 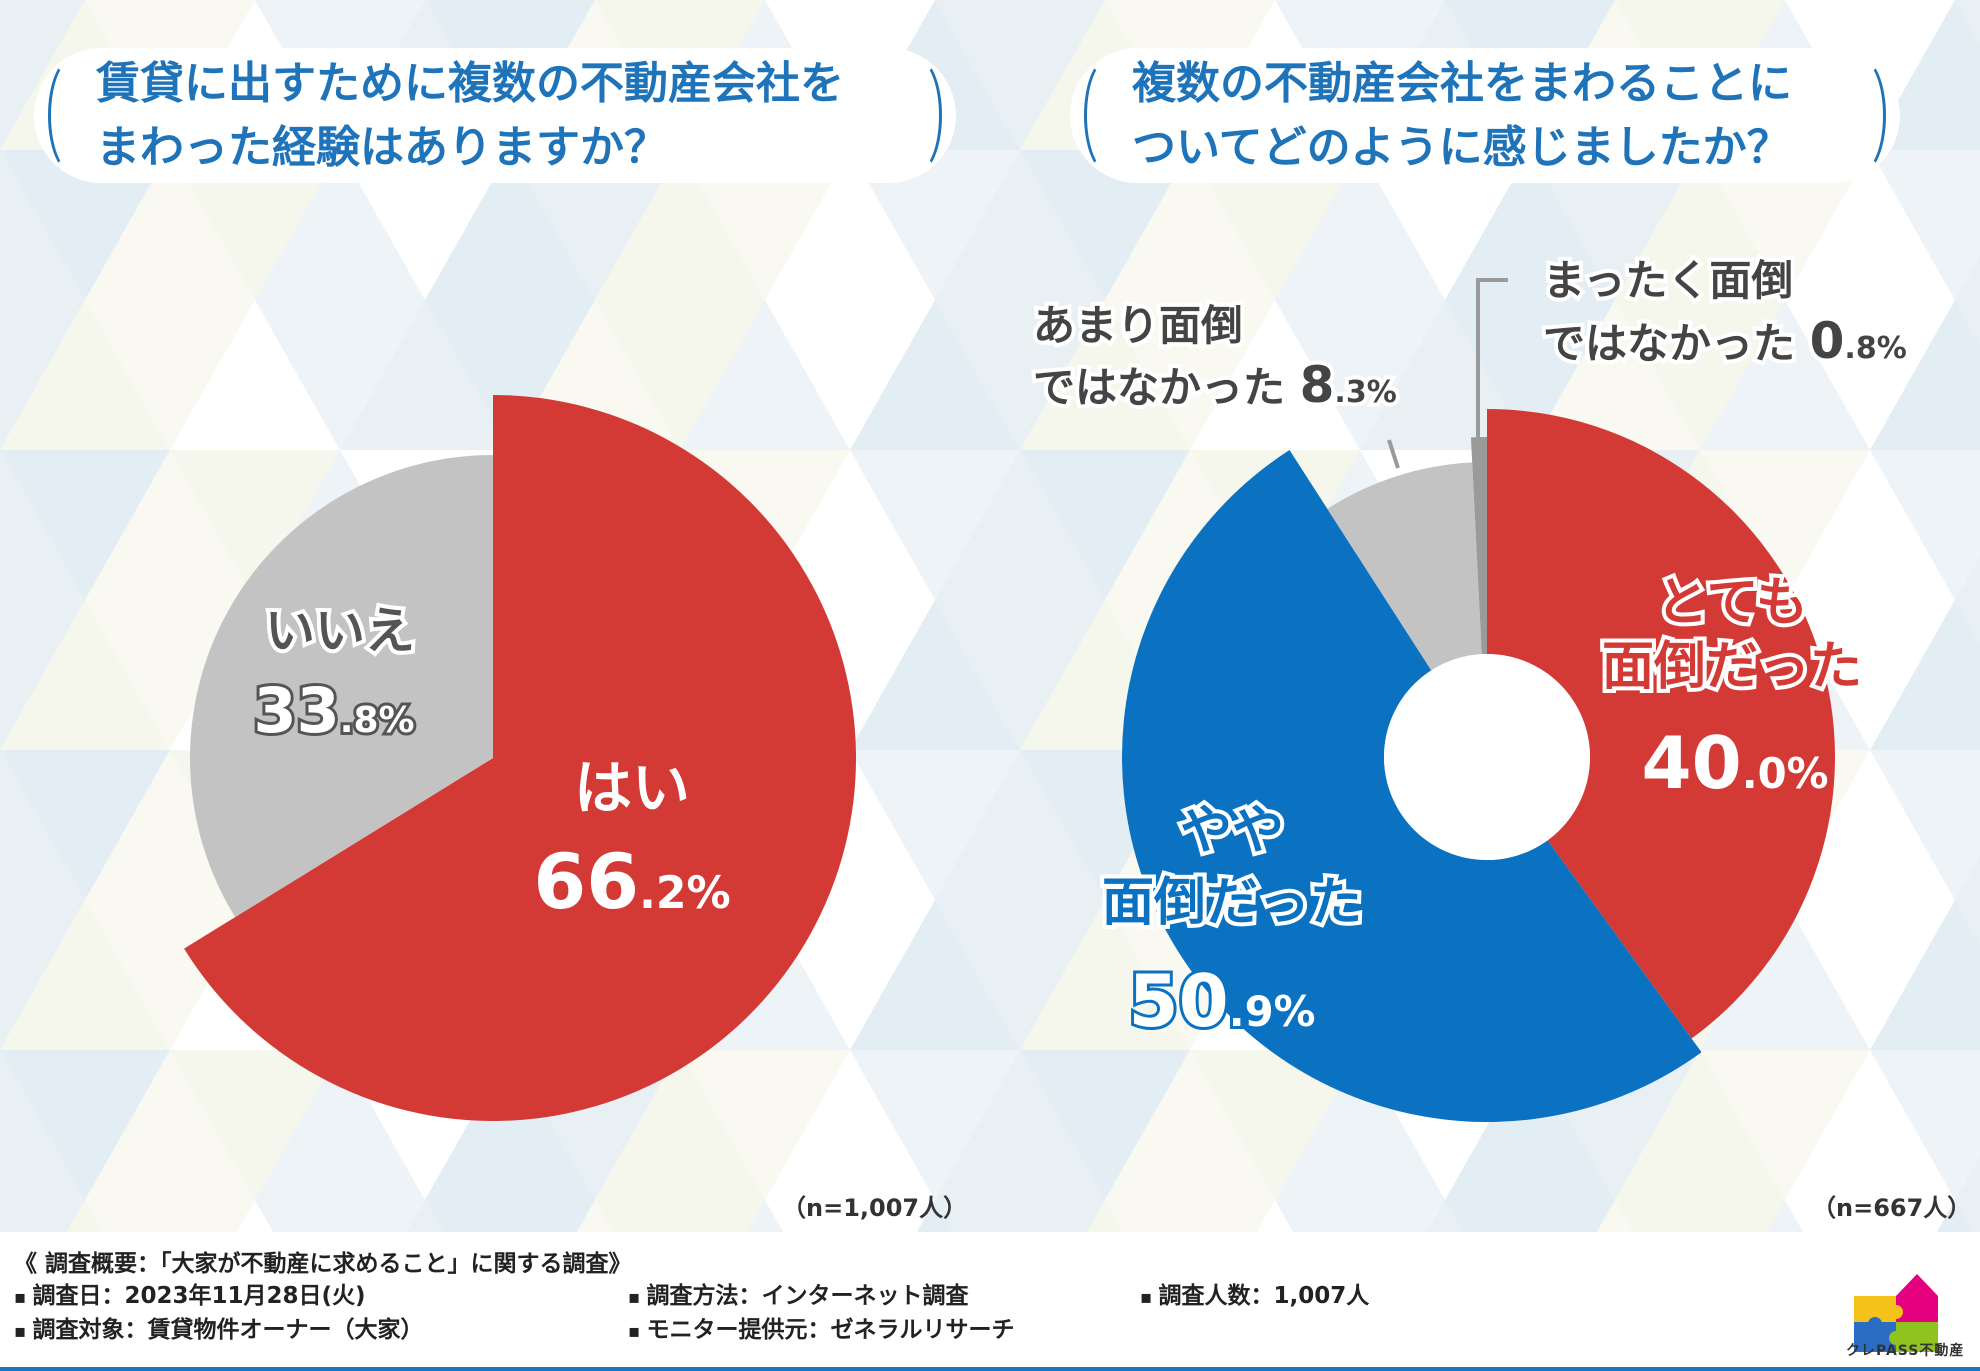 I want to click on donut-slice-very-troublesome, so click(x=1661, y=723).